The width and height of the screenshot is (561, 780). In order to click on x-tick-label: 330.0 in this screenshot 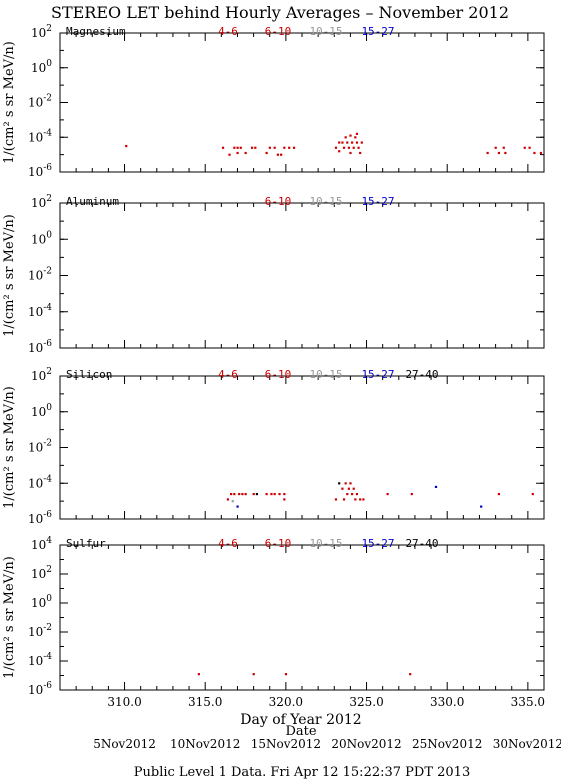, I will do `click(447, 702)`.